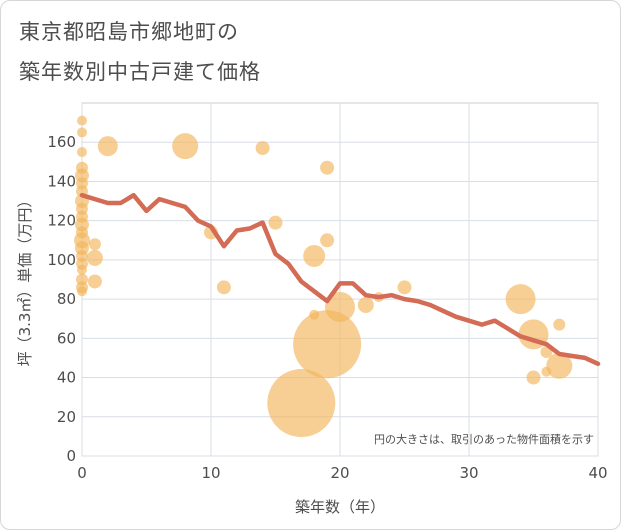 The height and width of the screenshot is (530, 621). I want to click on y-tick-label-8: 160, so click(61, 142).